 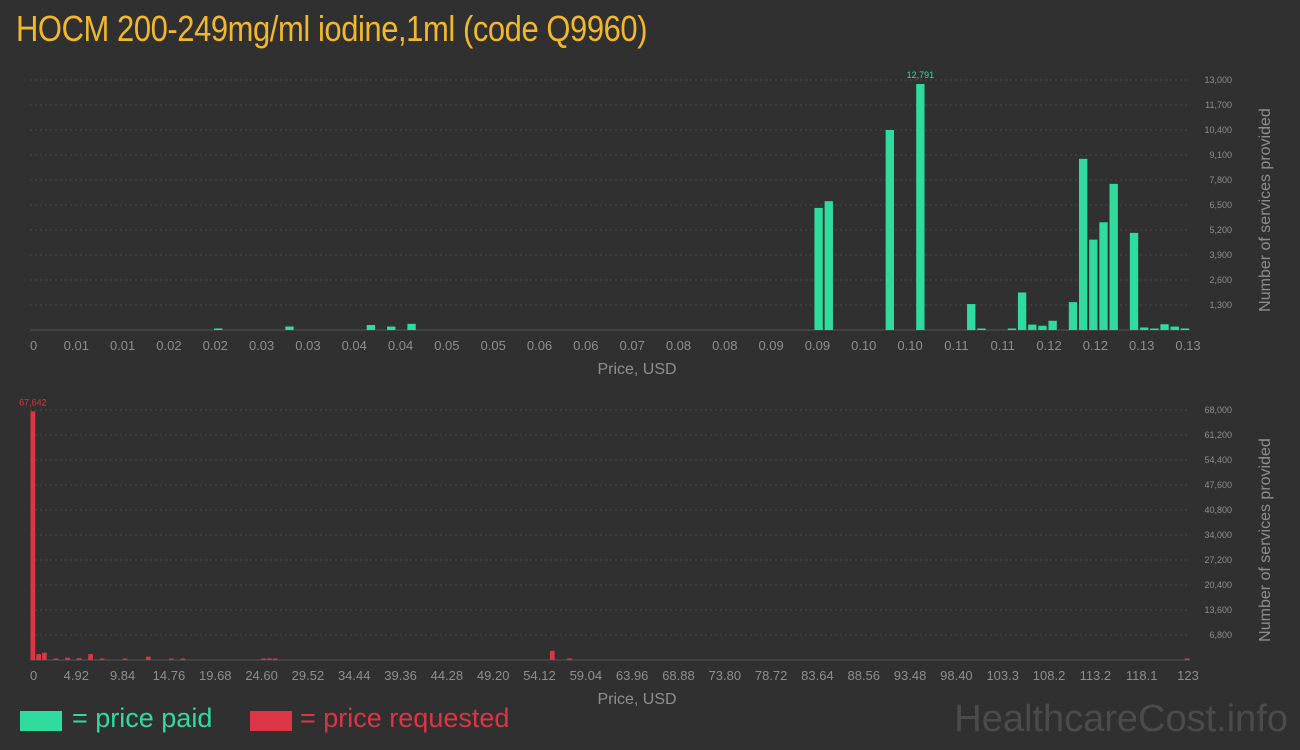 I want to click on requested-x-axis-title: Price, USD, so click(x=636, y=699).